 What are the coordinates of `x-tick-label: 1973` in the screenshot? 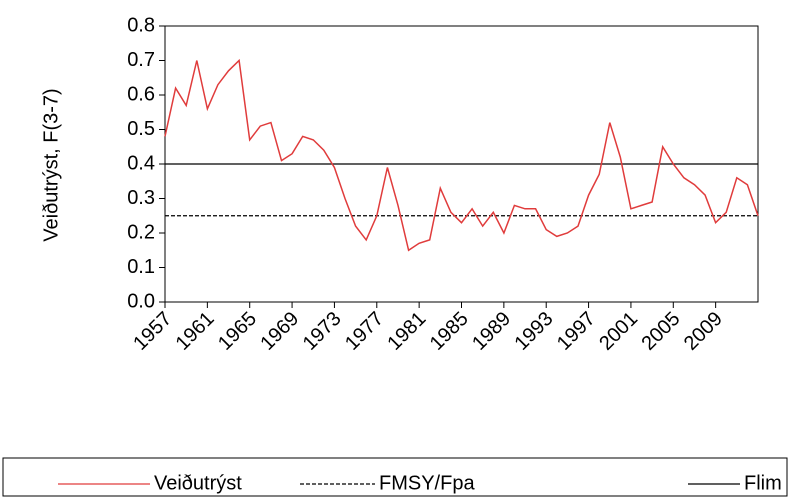 It's located at (322, 331).